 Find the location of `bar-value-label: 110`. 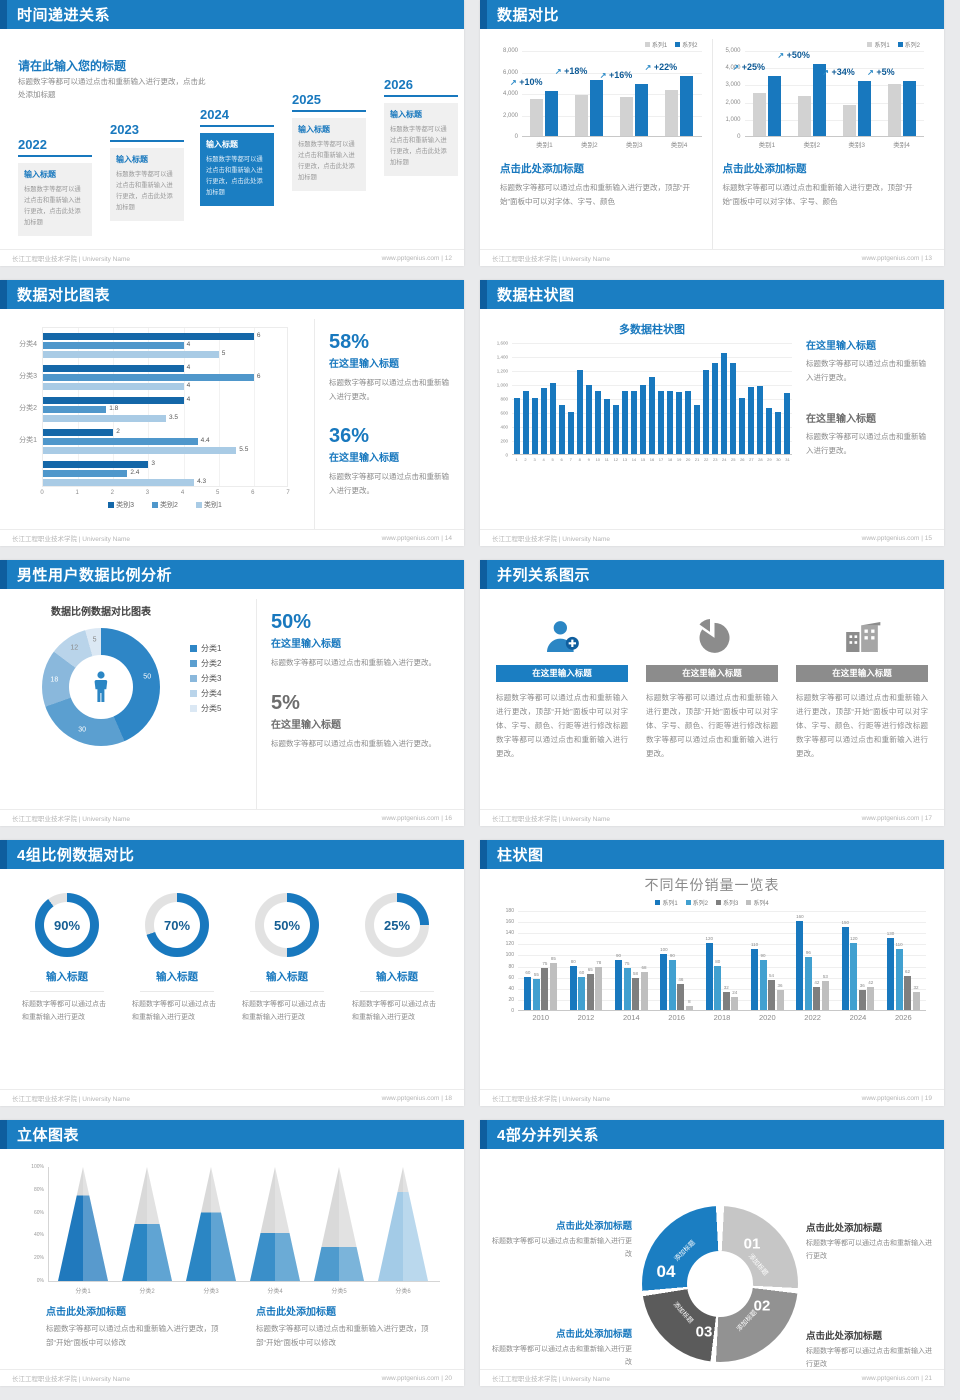

bar-value-label: 110 is located at coordinates (899, 944).